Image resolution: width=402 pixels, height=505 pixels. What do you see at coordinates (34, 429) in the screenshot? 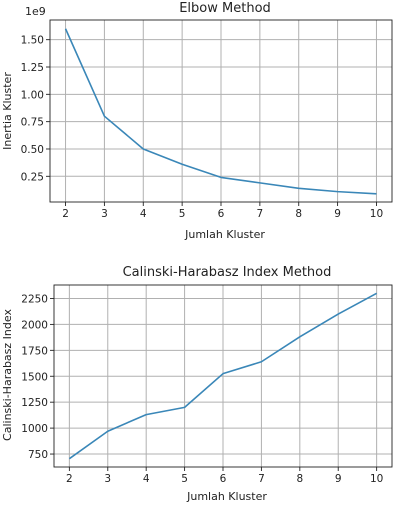
I see `y-tick-label: 1000` at bounding box center [34, 429].